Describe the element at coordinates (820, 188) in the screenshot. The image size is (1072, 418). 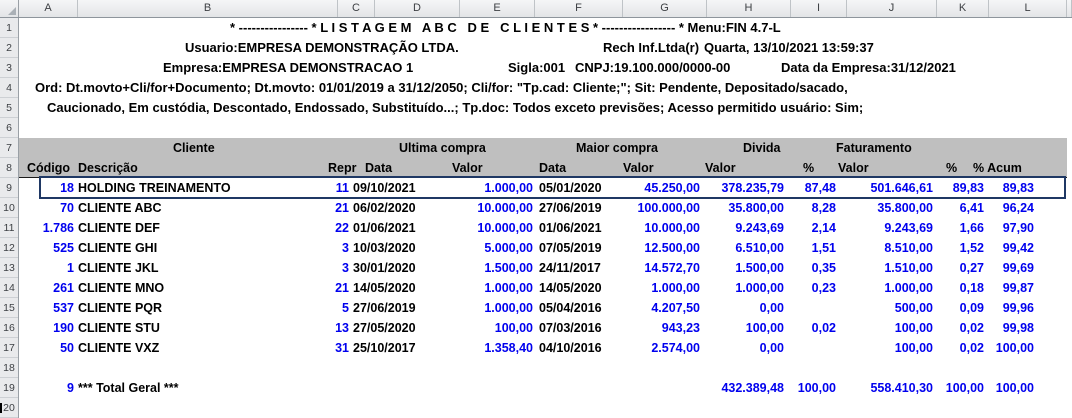
I see `cell-divida-pct: 87,48` at that location.